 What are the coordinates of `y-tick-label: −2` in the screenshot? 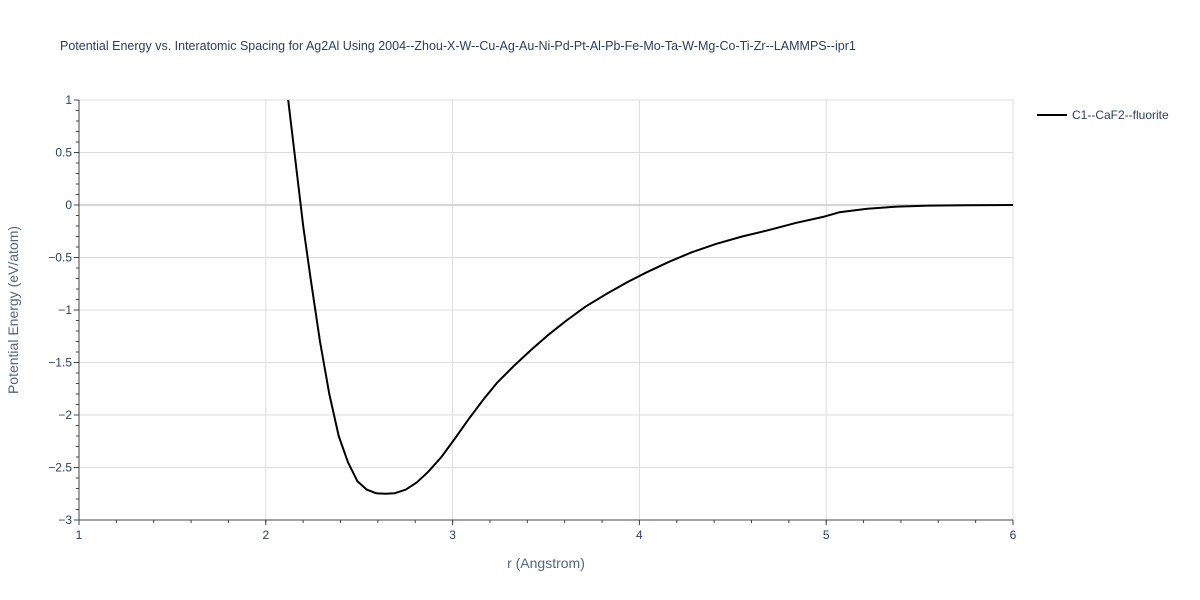 It's located at (65, 415).